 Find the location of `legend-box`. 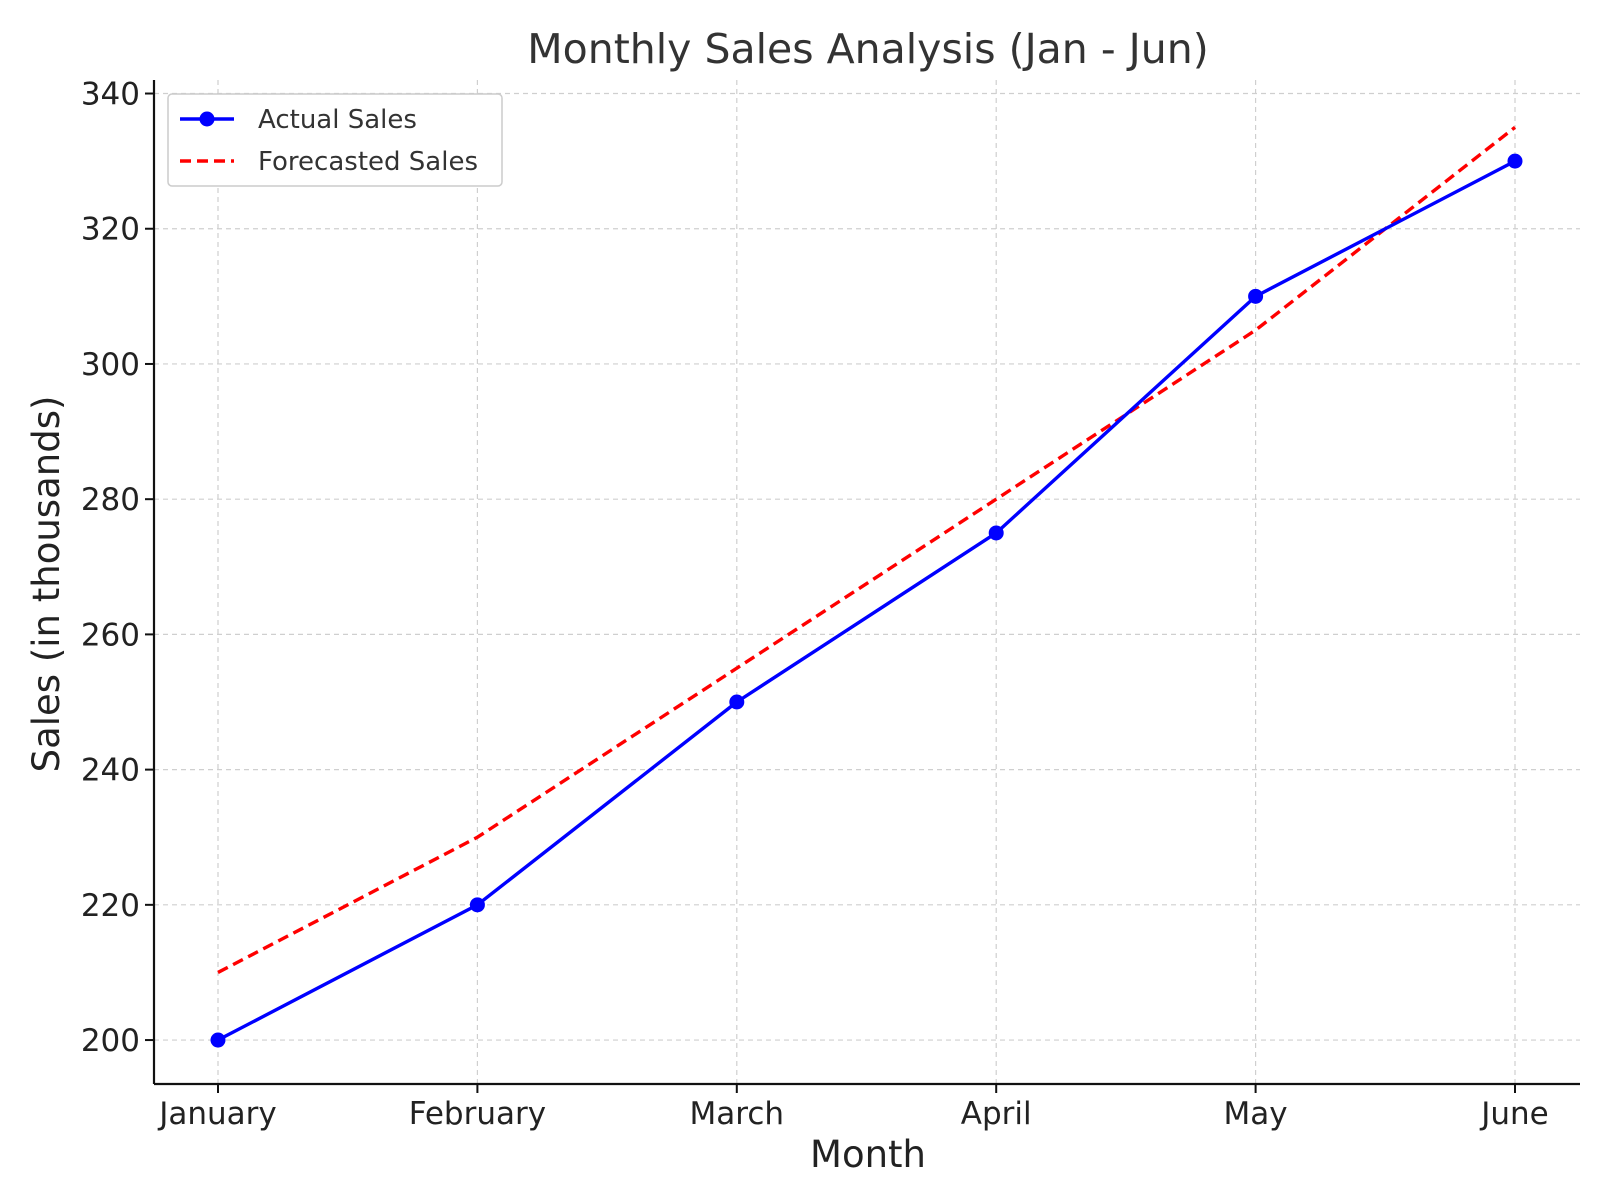

legend-box is located at coordinates (335, 140).